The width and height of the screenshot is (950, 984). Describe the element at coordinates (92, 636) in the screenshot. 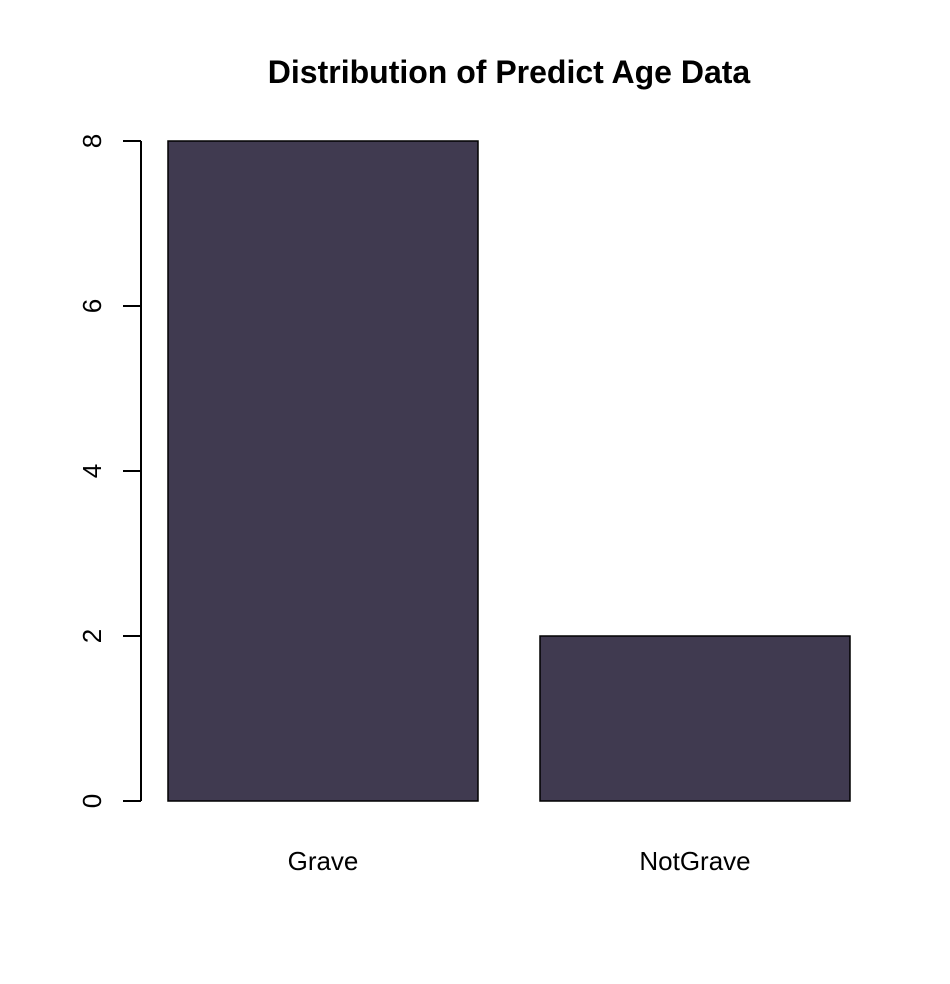

I see `y-tick-label: 2` at that location.